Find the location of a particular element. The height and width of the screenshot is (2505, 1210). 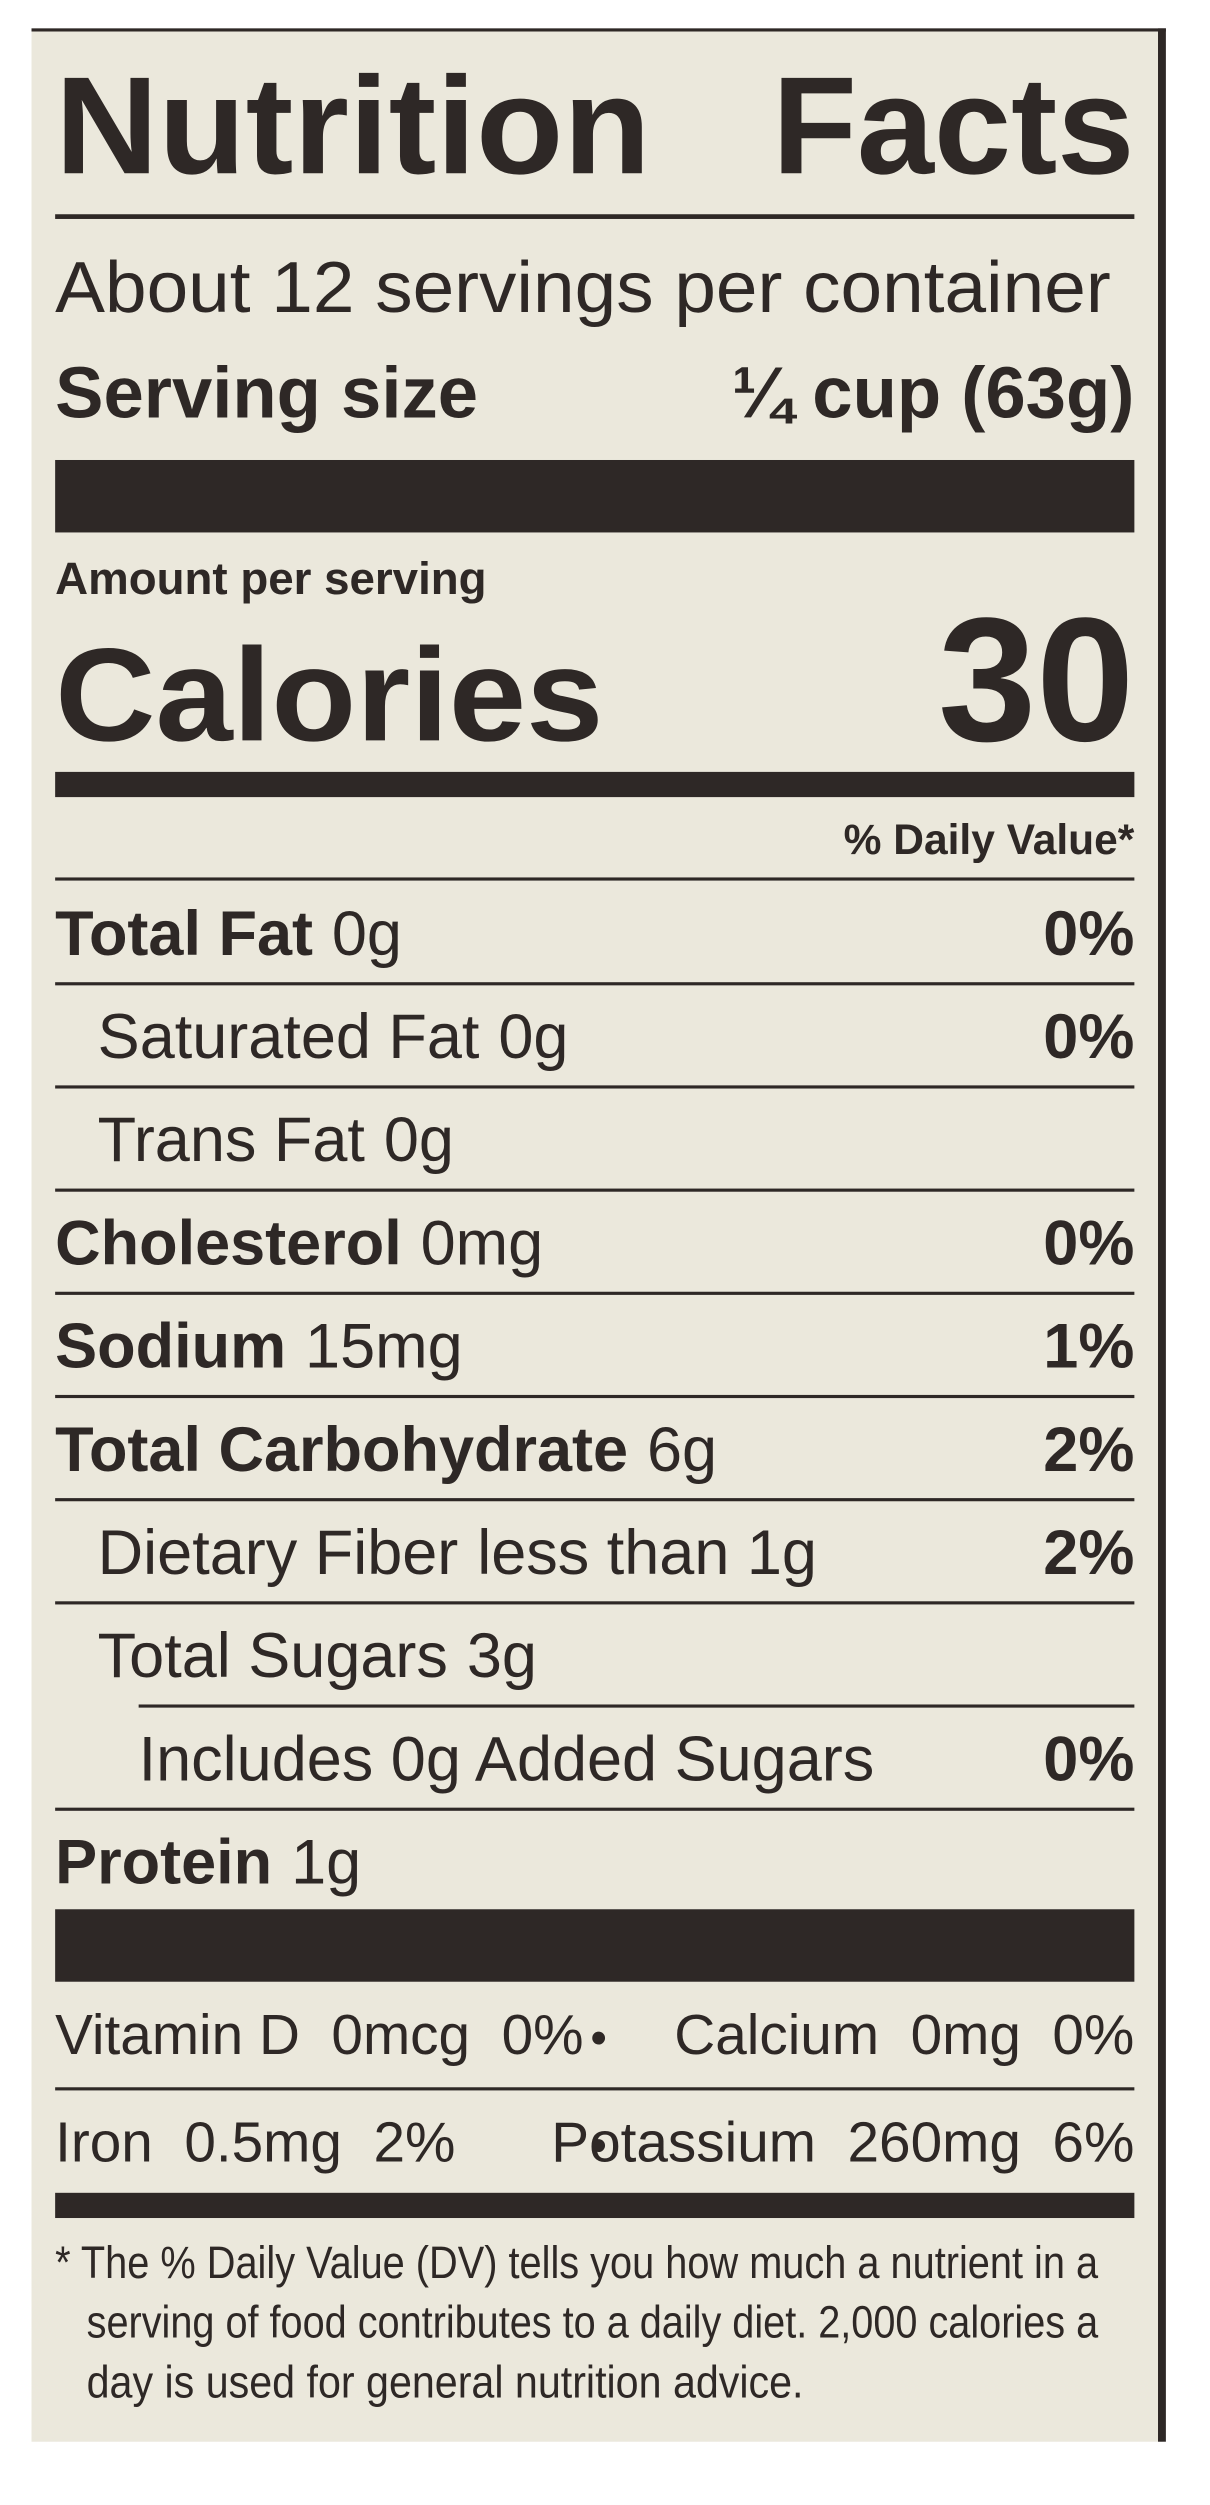

nutrient-name: Total Fat is located at coordinates (184, 934).